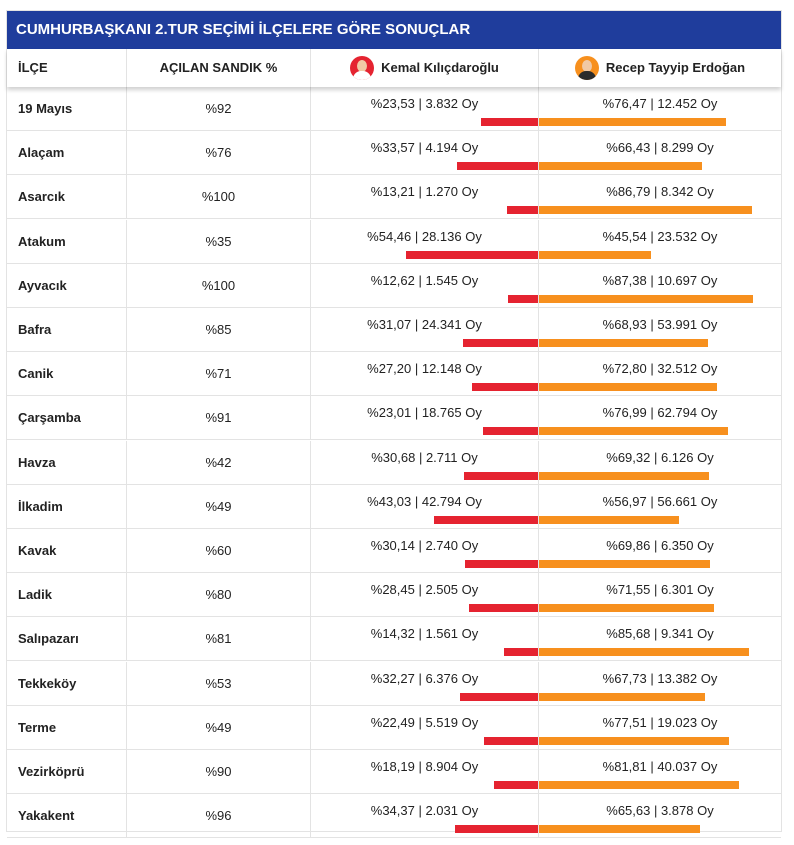 This screenshot has width=794, height=845. What do you see at coordinates (660, 369) in the screenshot?
I see `candidate-2-result-text: %72,80 | 32.512 Oy` at bounding box center [660, 369].